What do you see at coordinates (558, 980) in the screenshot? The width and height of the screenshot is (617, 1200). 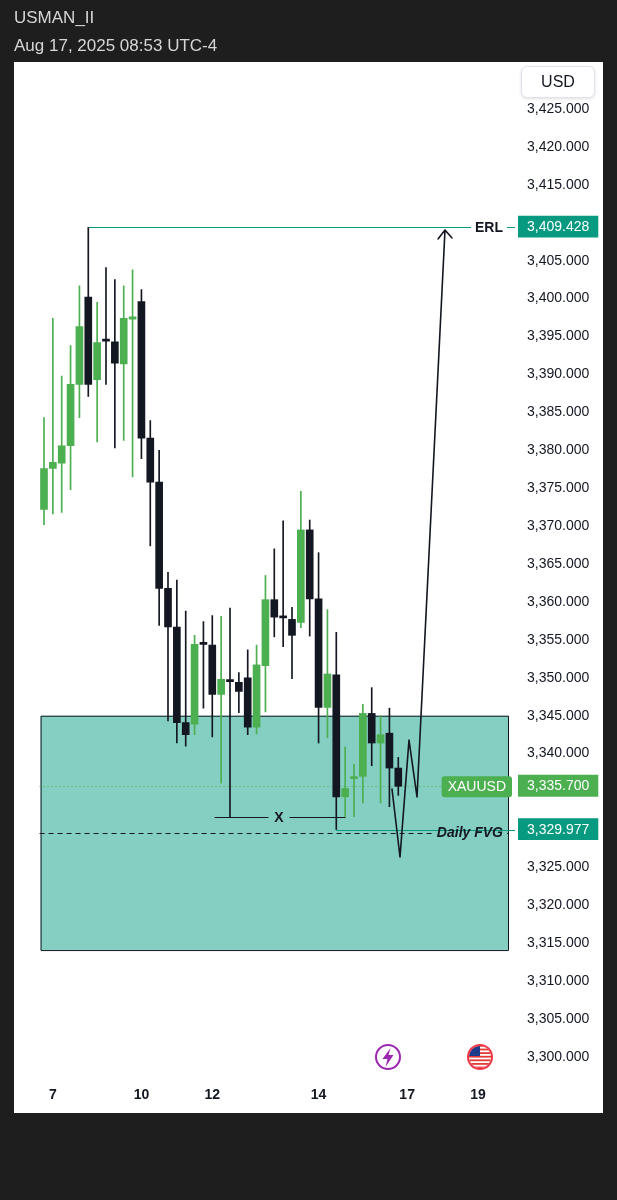 I see `y-tick-label: 3,310.000` at bounding box center [558, 980].